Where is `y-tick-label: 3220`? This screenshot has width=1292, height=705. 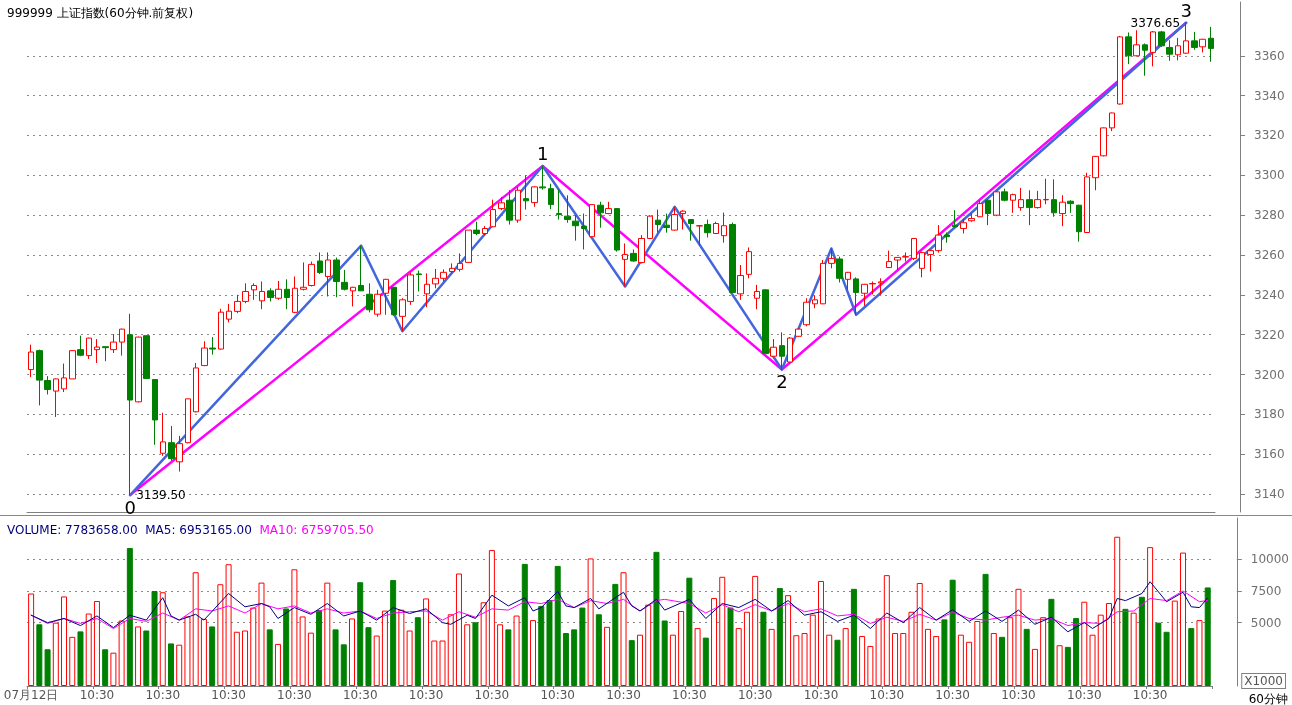 y-tick-label: 3220 is located at coordinates (1269, 334).